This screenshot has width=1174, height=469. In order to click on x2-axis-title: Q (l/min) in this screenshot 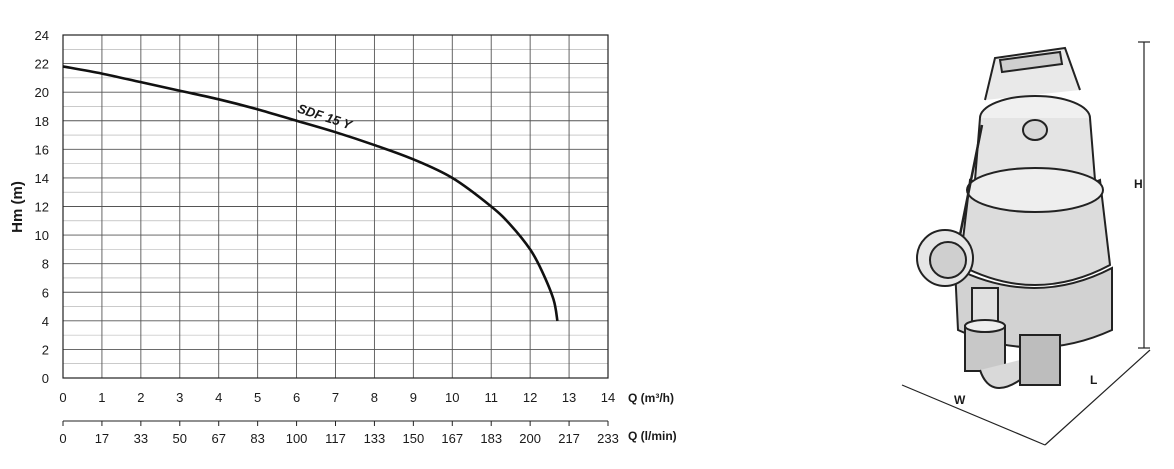, I will do `click(652, 436)`.